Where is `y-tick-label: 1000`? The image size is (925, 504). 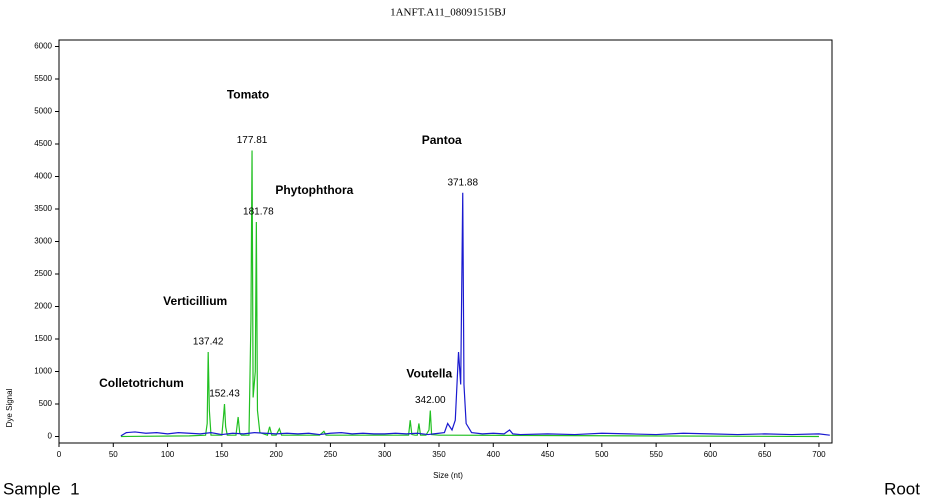
y-tick-label: 1000 is located at coordinates (43, 371).